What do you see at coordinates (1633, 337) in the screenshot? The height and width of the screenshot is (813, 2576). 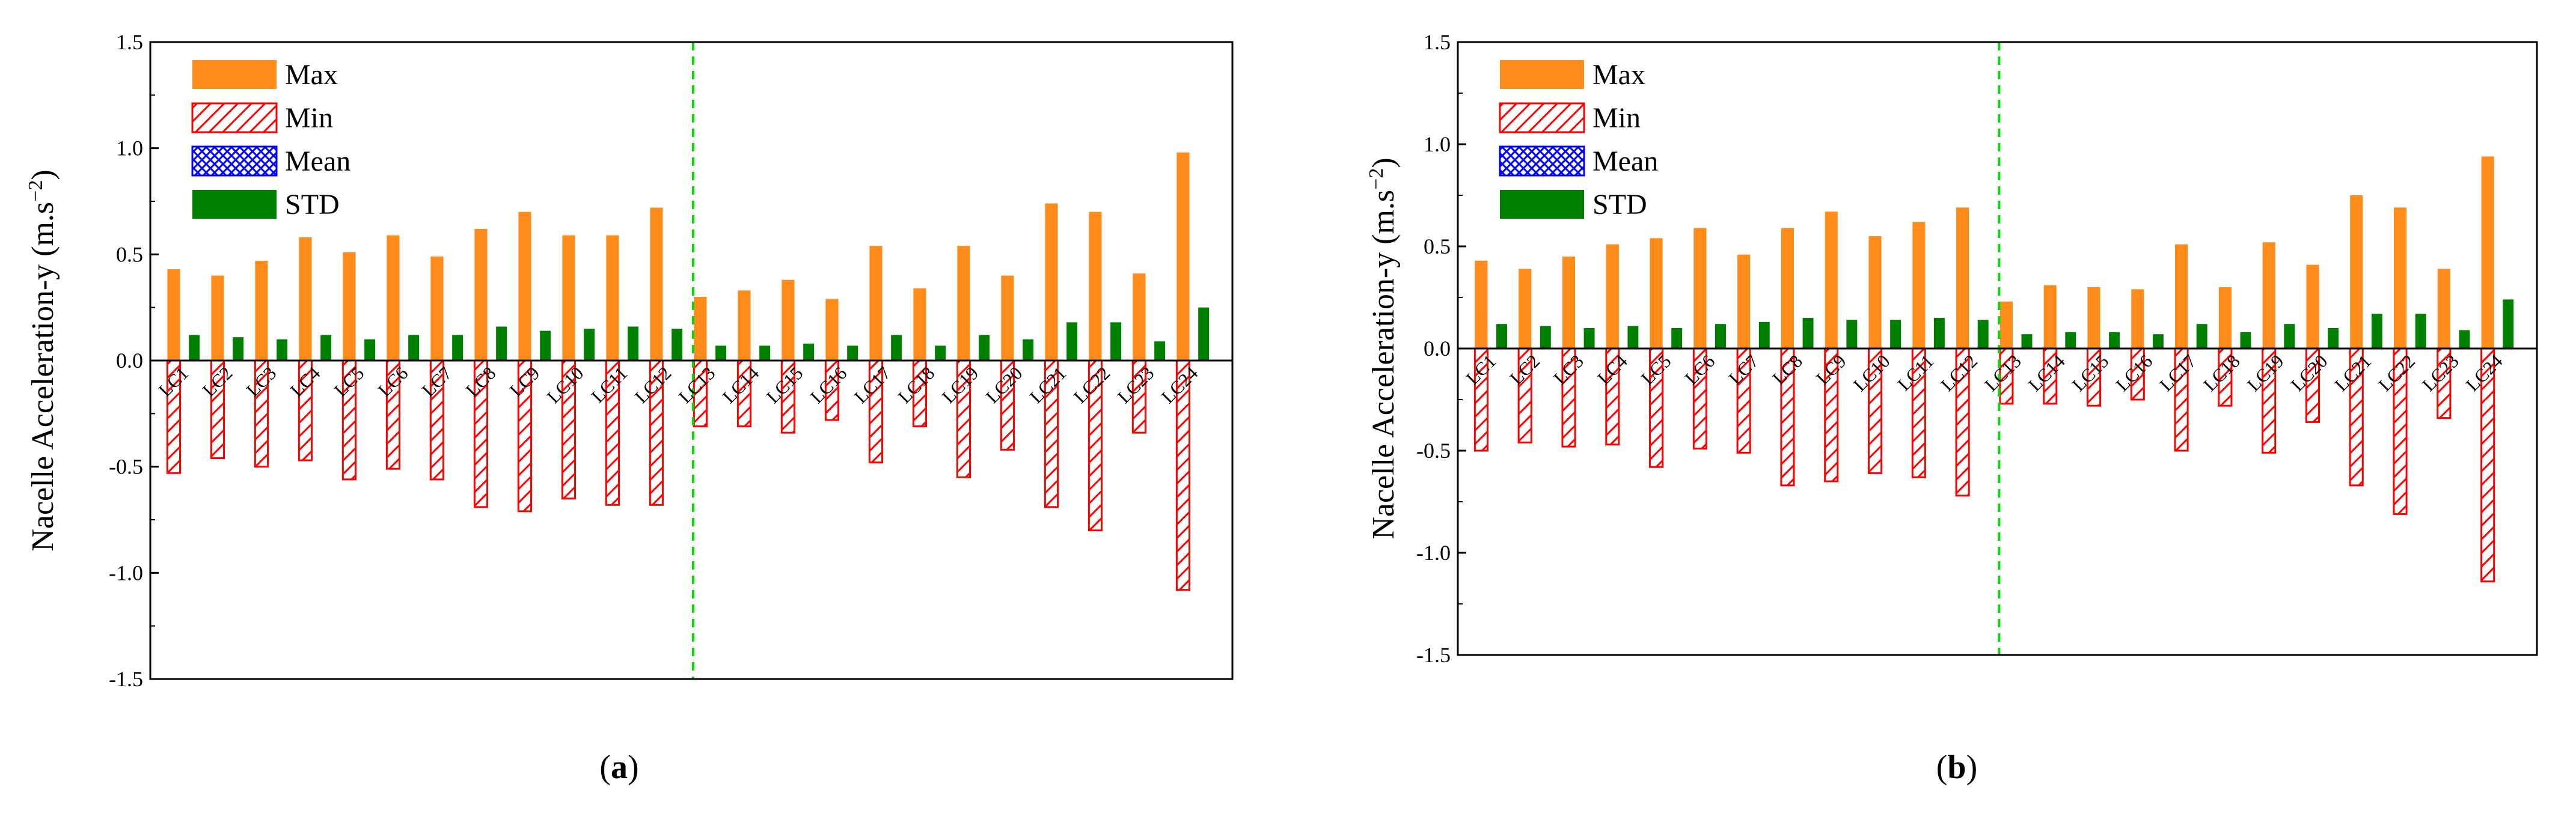 I see `bar-std-lc4` at bounding box center [1633, 337].